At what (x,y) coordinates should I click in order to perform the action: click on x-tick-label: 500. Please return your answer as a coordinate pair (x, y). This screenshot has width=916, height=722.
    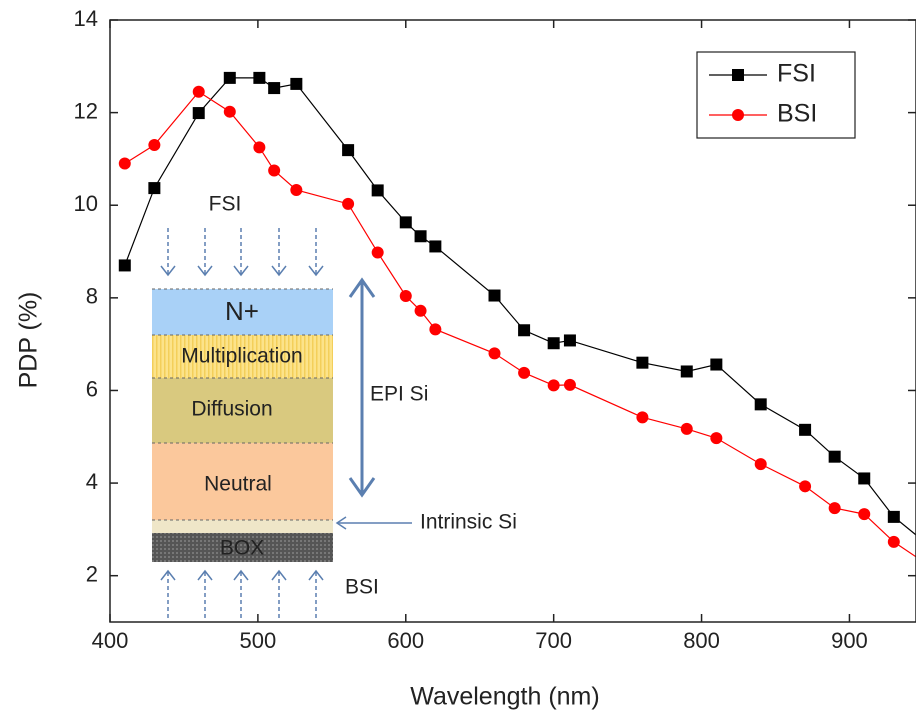
    Looking at the image, I should click on (258, 640).